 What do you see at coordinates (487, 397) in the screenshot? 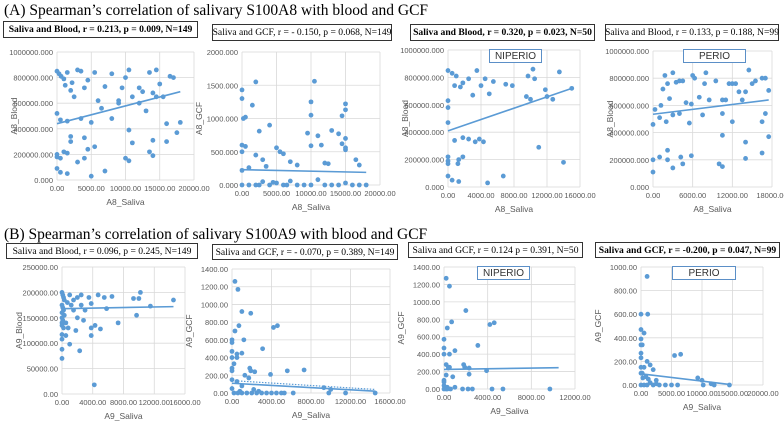
I see `chart7-xtick-label: 4000.00` at bounding box center [487, 397].